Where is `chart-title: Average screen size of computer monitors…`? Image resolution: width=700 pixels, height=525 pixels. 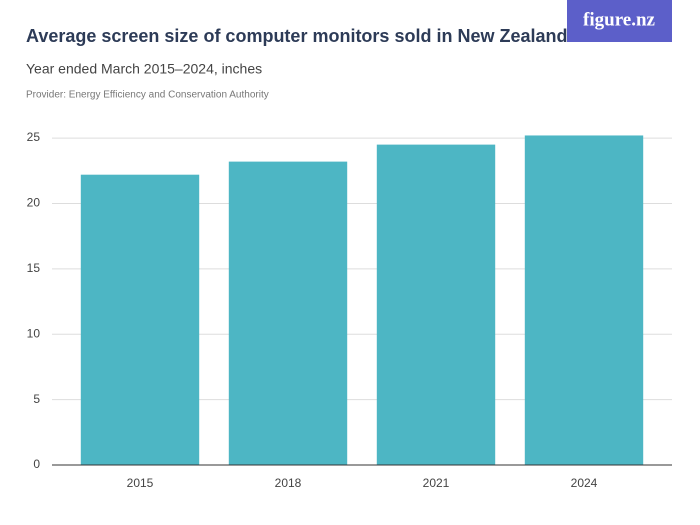 chart-title: Average screen size of computer monitors… is located at coordinates (296, 36).